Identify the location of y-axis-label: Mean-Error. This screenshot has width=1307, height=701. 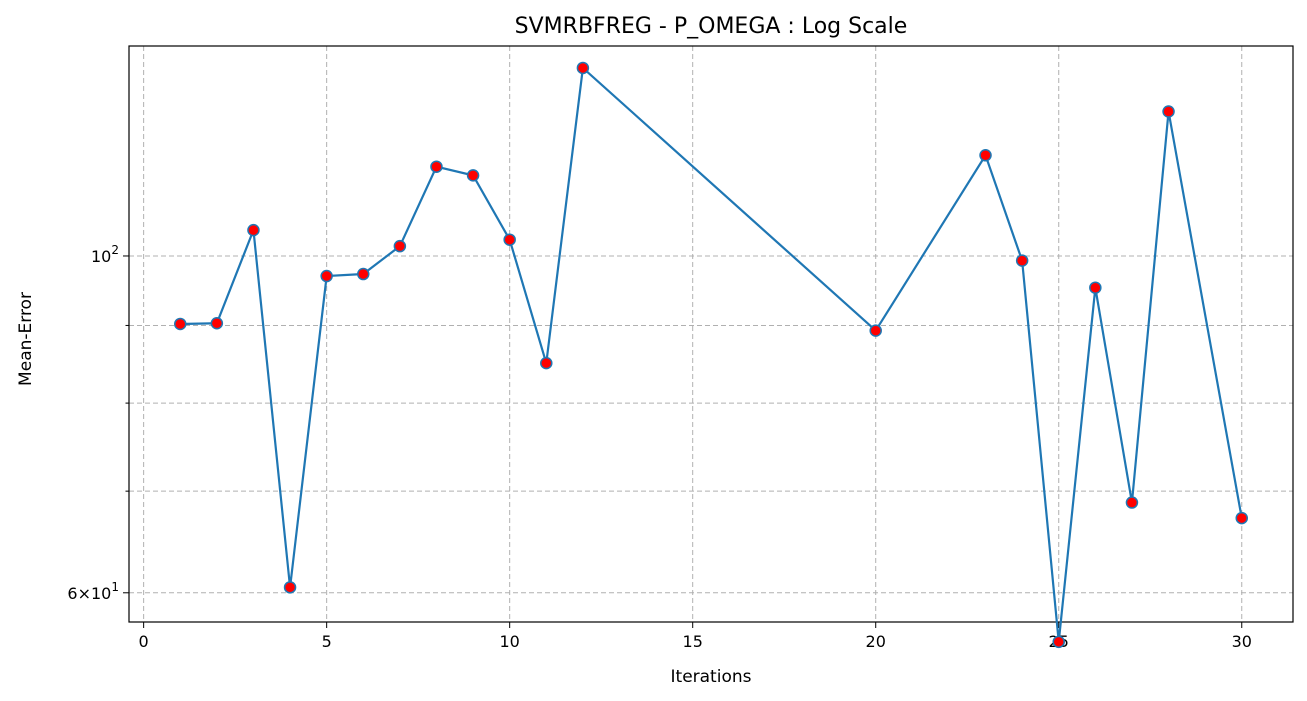
(26, 339).